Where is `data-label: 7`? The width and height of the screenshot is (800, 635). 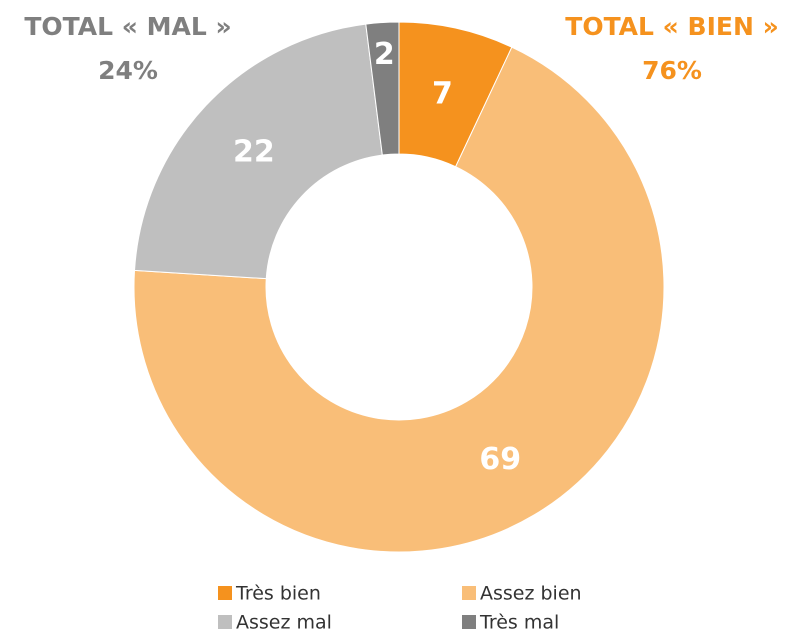
data-label: 7 is located at coordinates (442, 93).